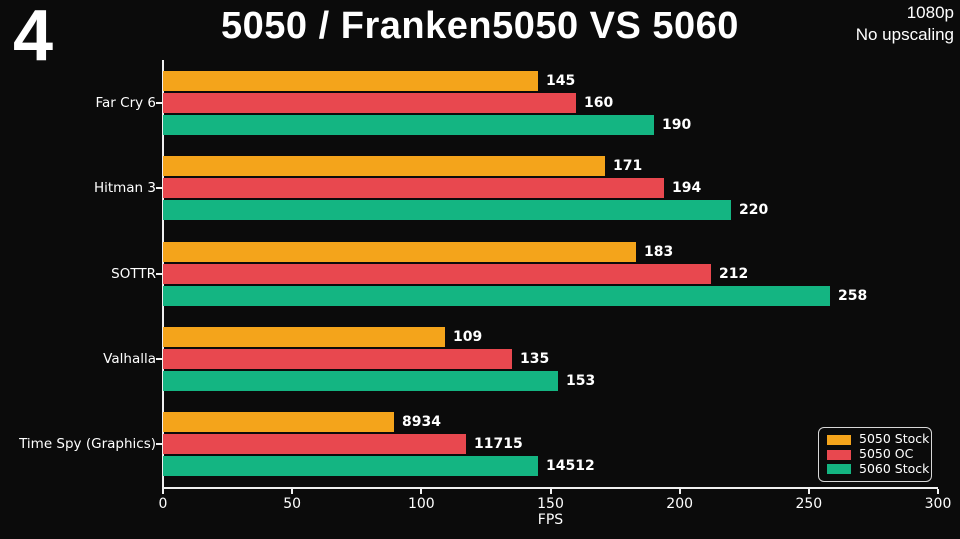 This screenshot has width=960, height=539. I want to click on legend-swatch-5050-oc, so click(839, 454).